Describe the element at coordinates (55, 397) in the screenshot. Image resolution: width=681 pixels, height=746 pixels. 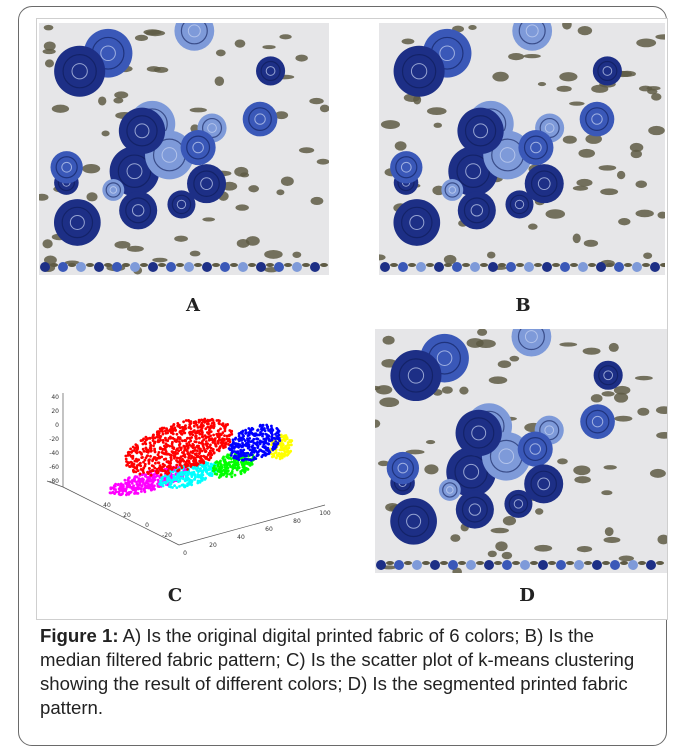
I see `z-tick-label: 40` at that location.